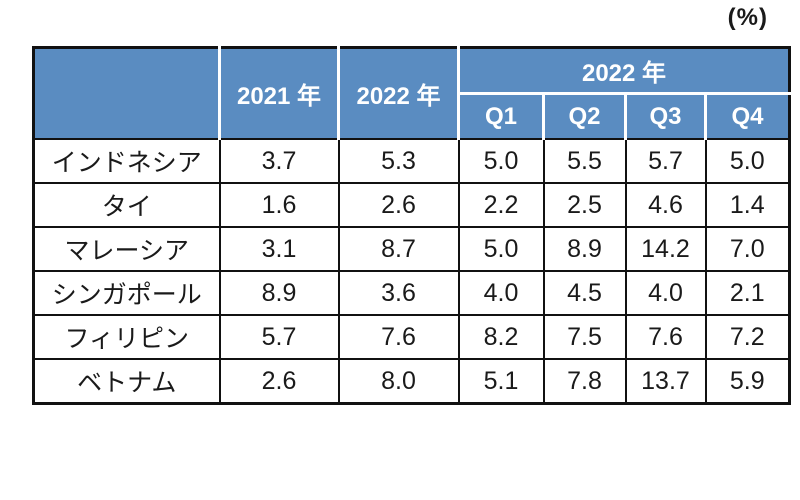 Image resolution: width=800 pixels, height=500 pixels. Describe the element at coordinates (126, 249) in the screenshot. I see `country-cell: マレーシア` at that location.